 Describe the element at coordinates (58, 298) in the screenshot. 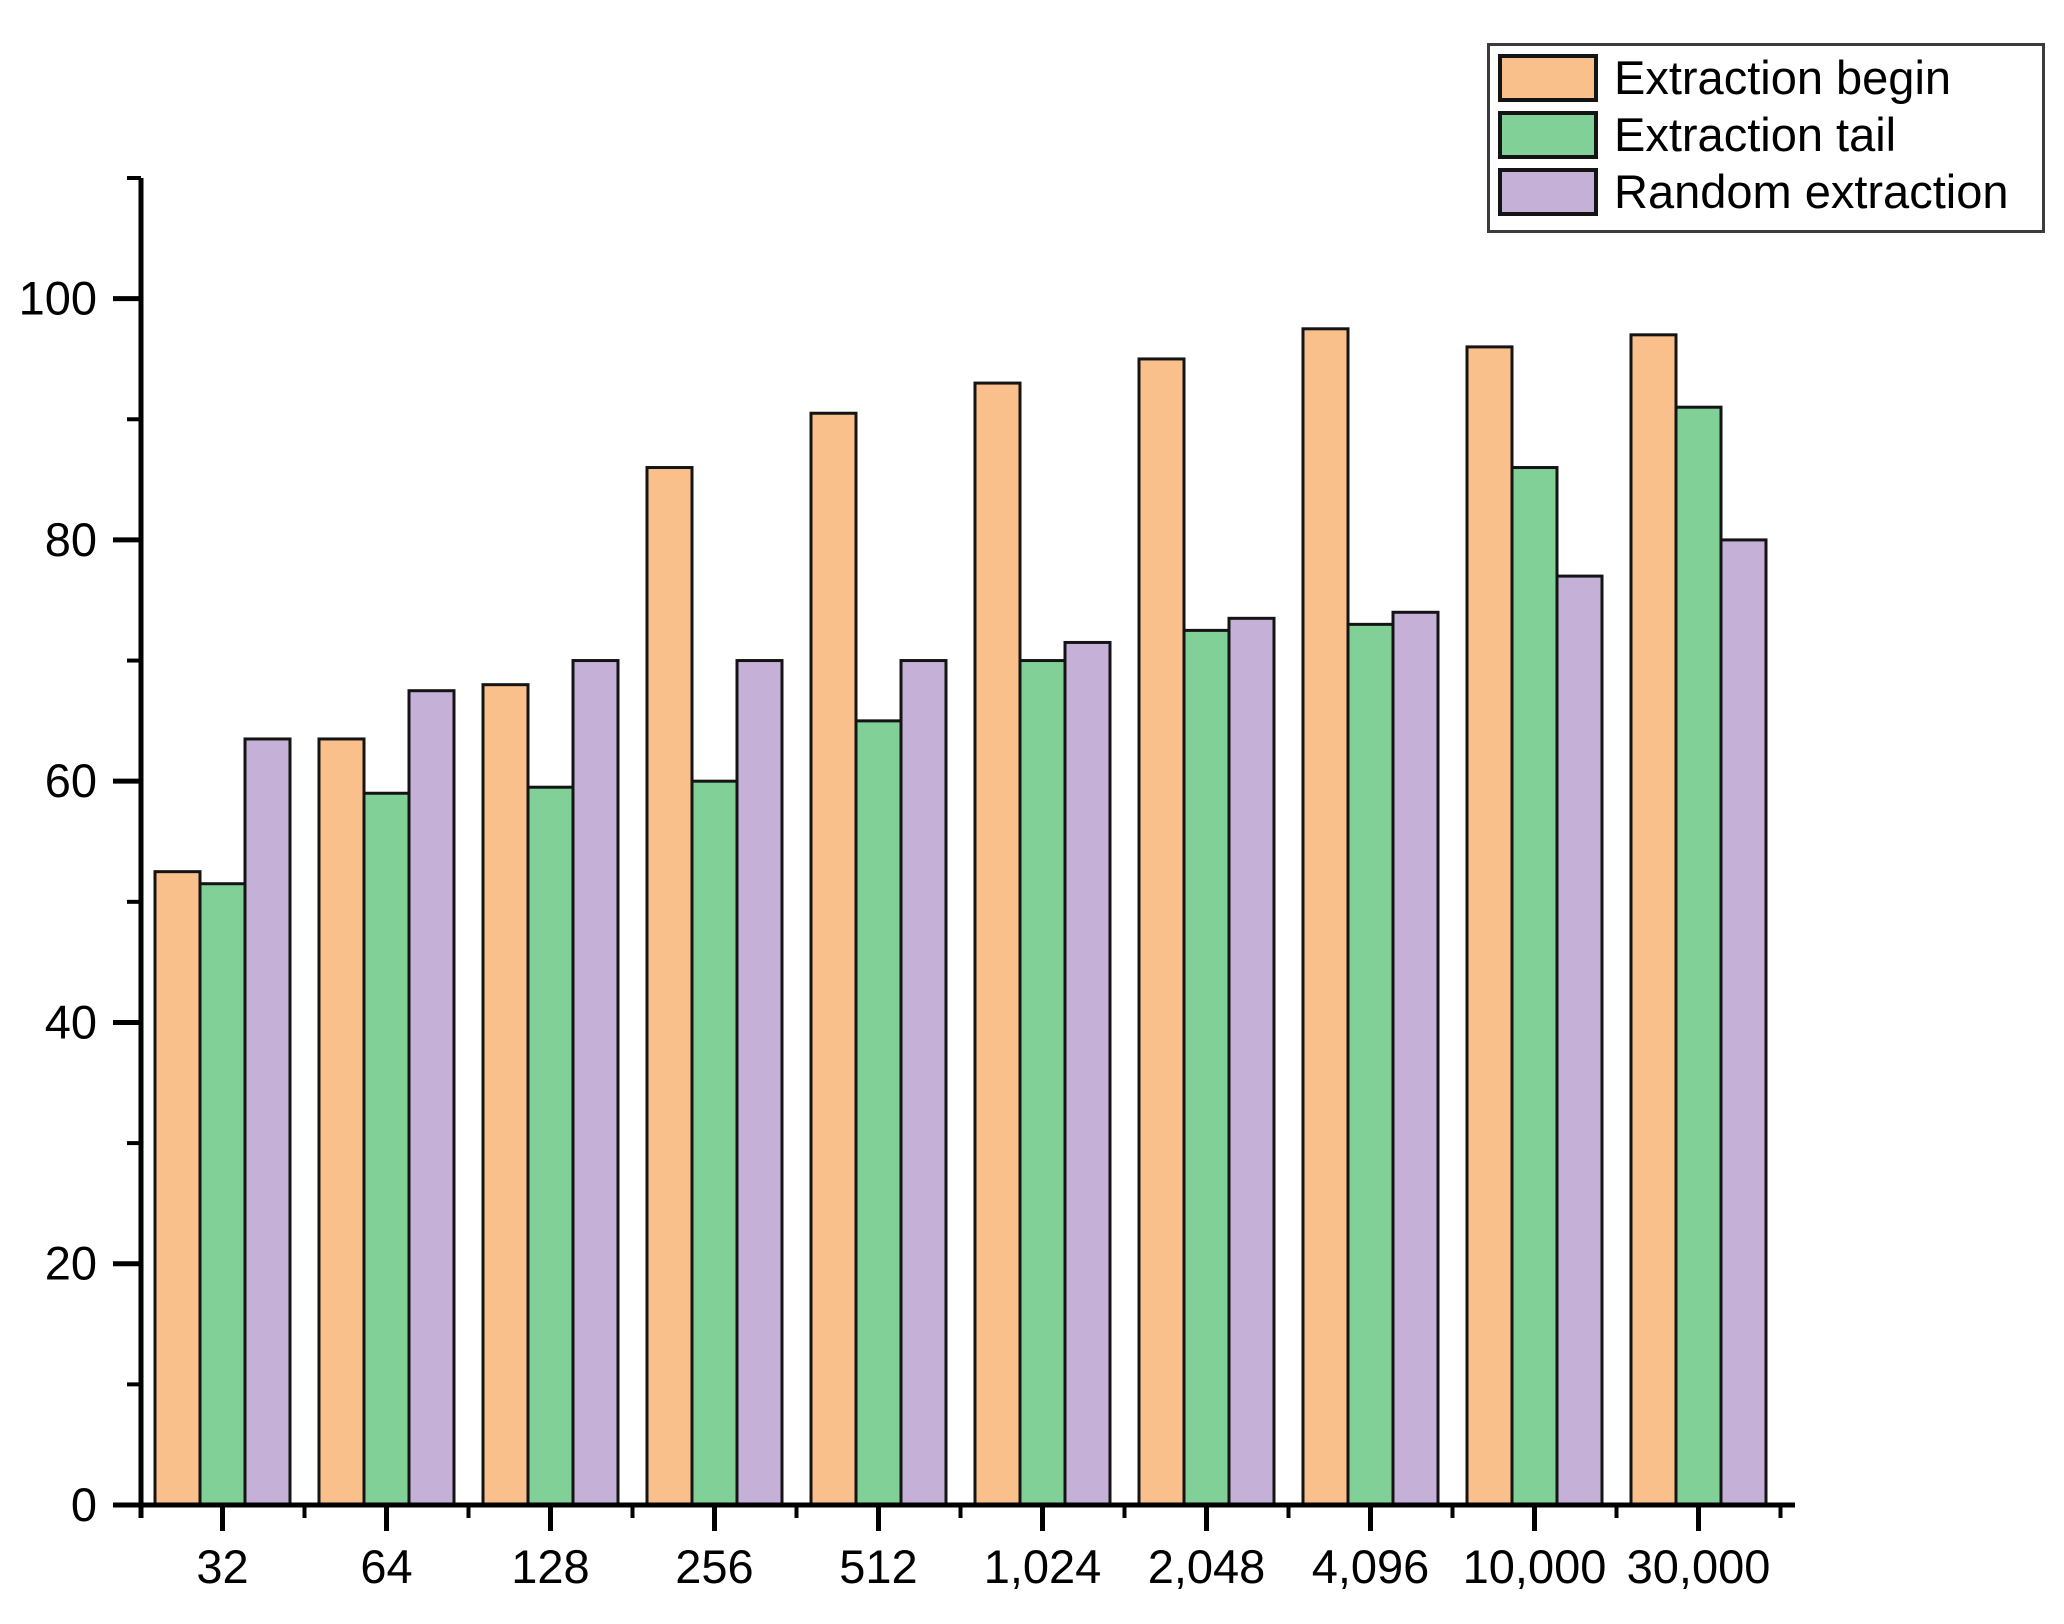

I see `y-tick-label: 100` at that location.